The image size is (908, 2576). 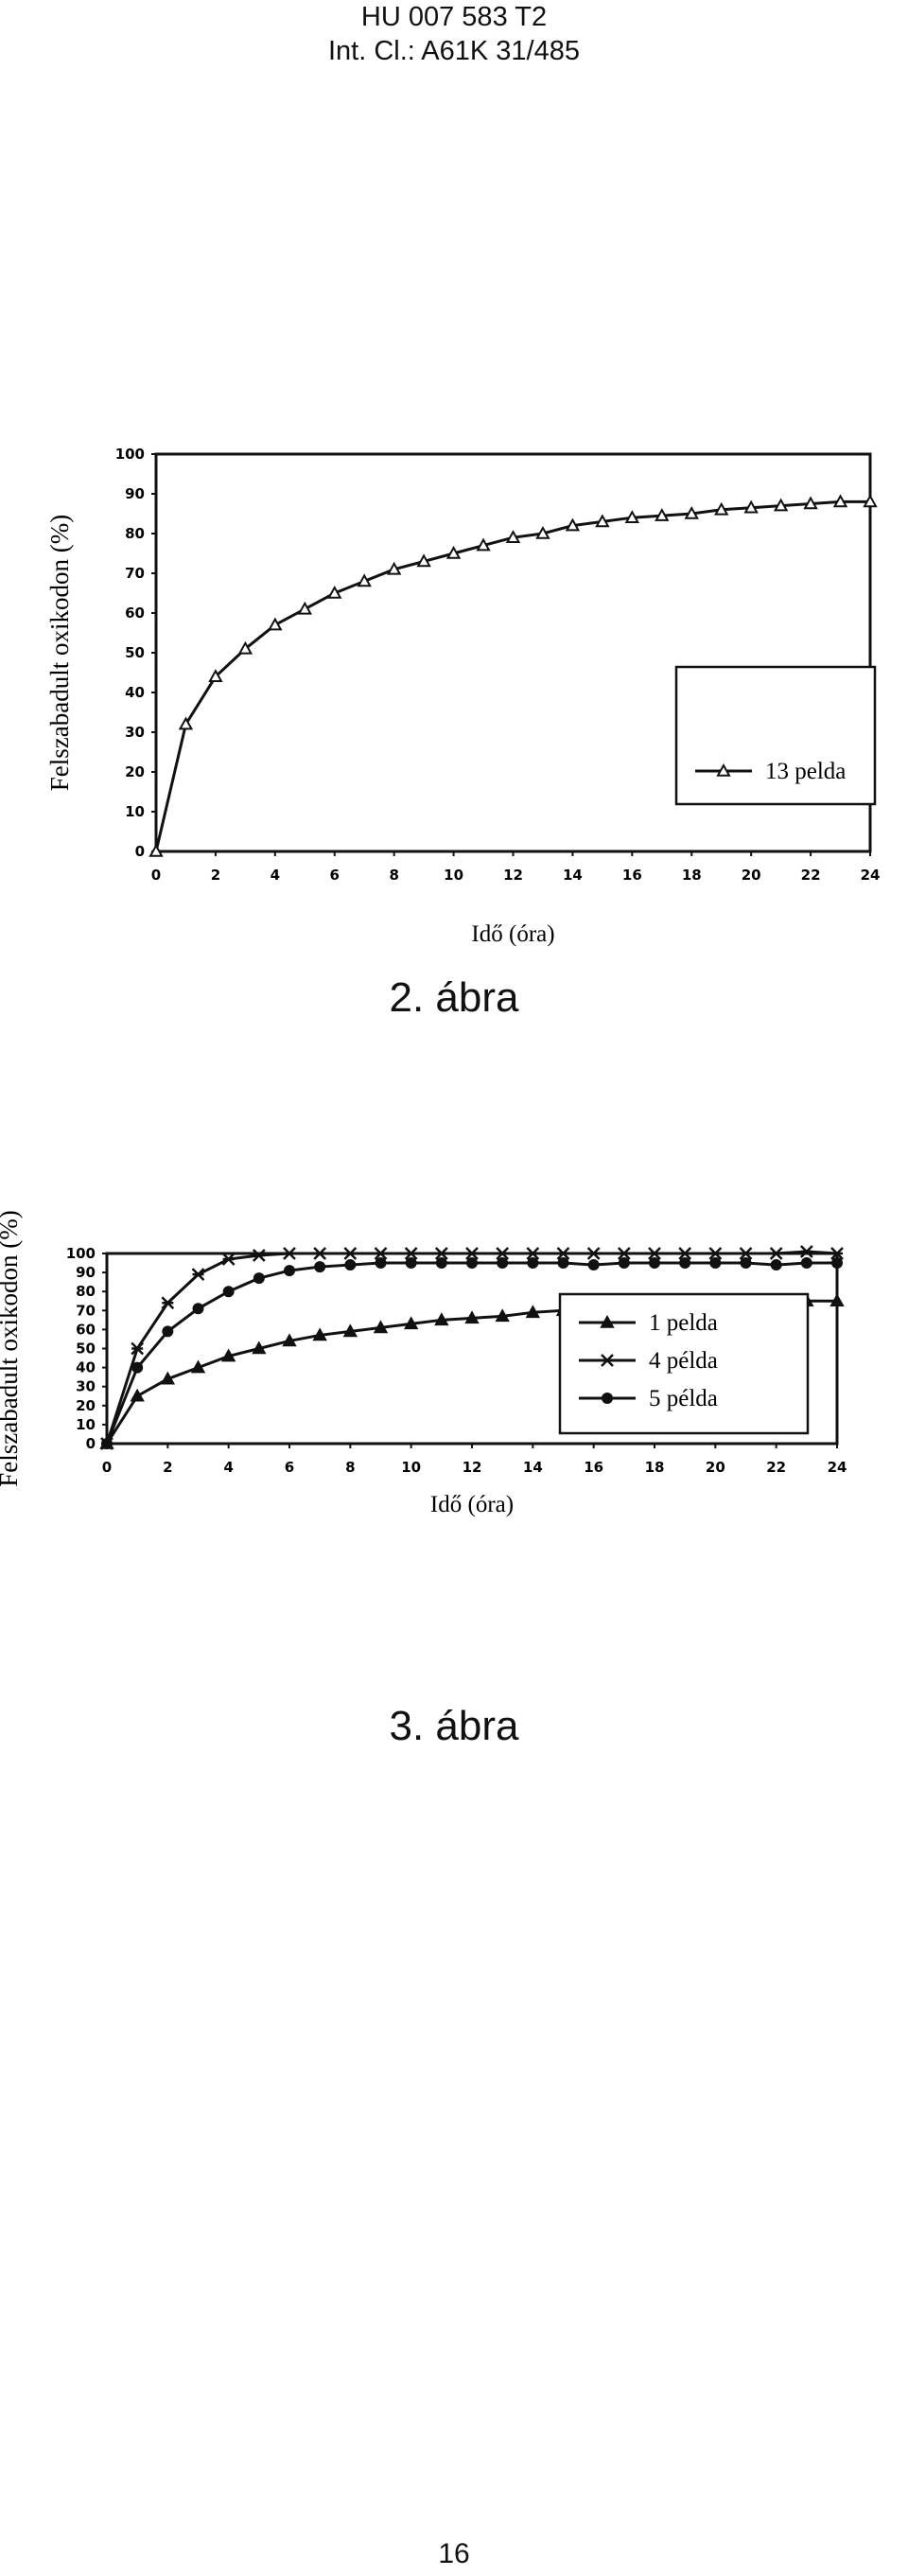 What do you see at coordinates (81, 1253) in the screenshot?
I see `y-tick-label: 100` at bounding box center [81, 1253].